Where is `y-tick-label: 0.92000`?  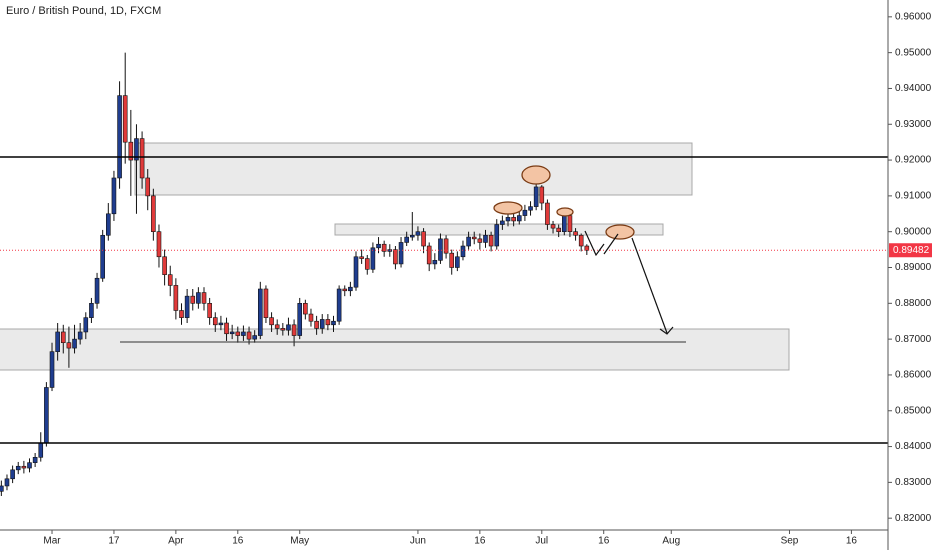 y-tick-label: 0.92000 is located at coordinates (913, 160).